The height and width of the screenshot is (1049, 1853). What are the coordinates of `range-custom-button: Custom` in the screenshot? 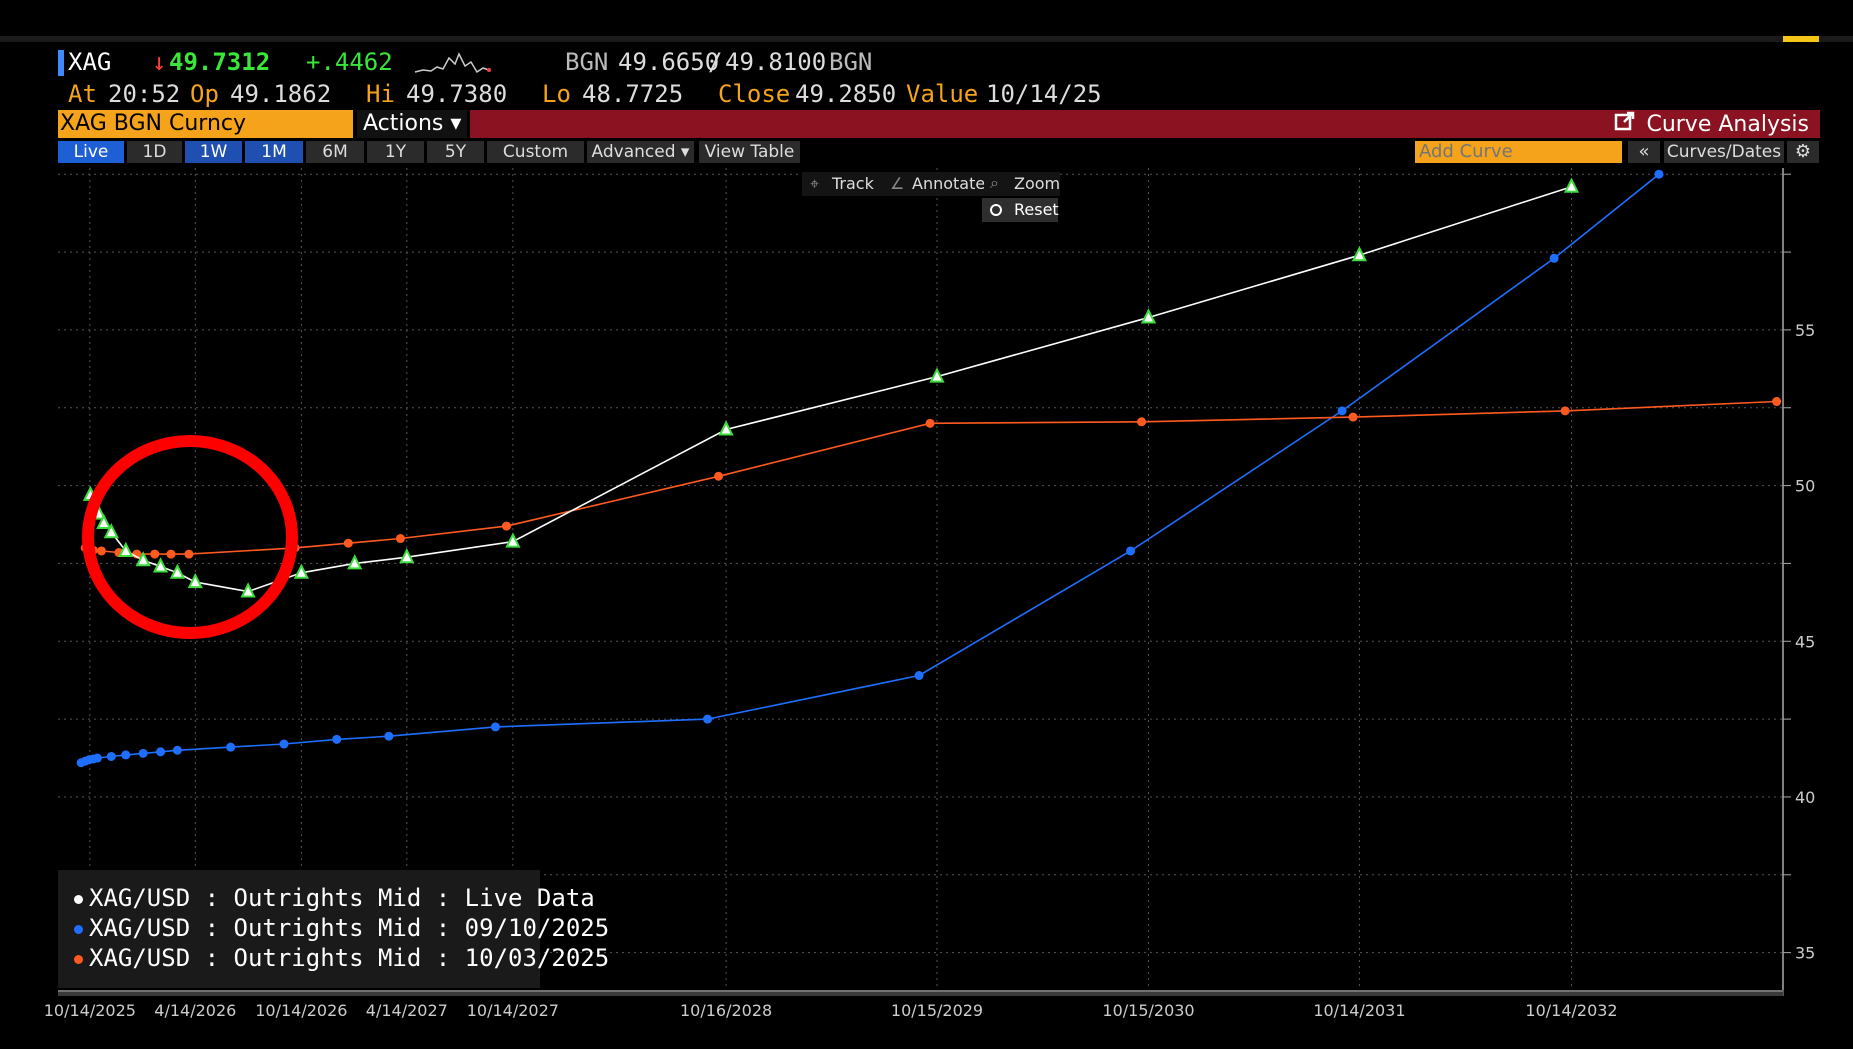 It's located at (535, 152).